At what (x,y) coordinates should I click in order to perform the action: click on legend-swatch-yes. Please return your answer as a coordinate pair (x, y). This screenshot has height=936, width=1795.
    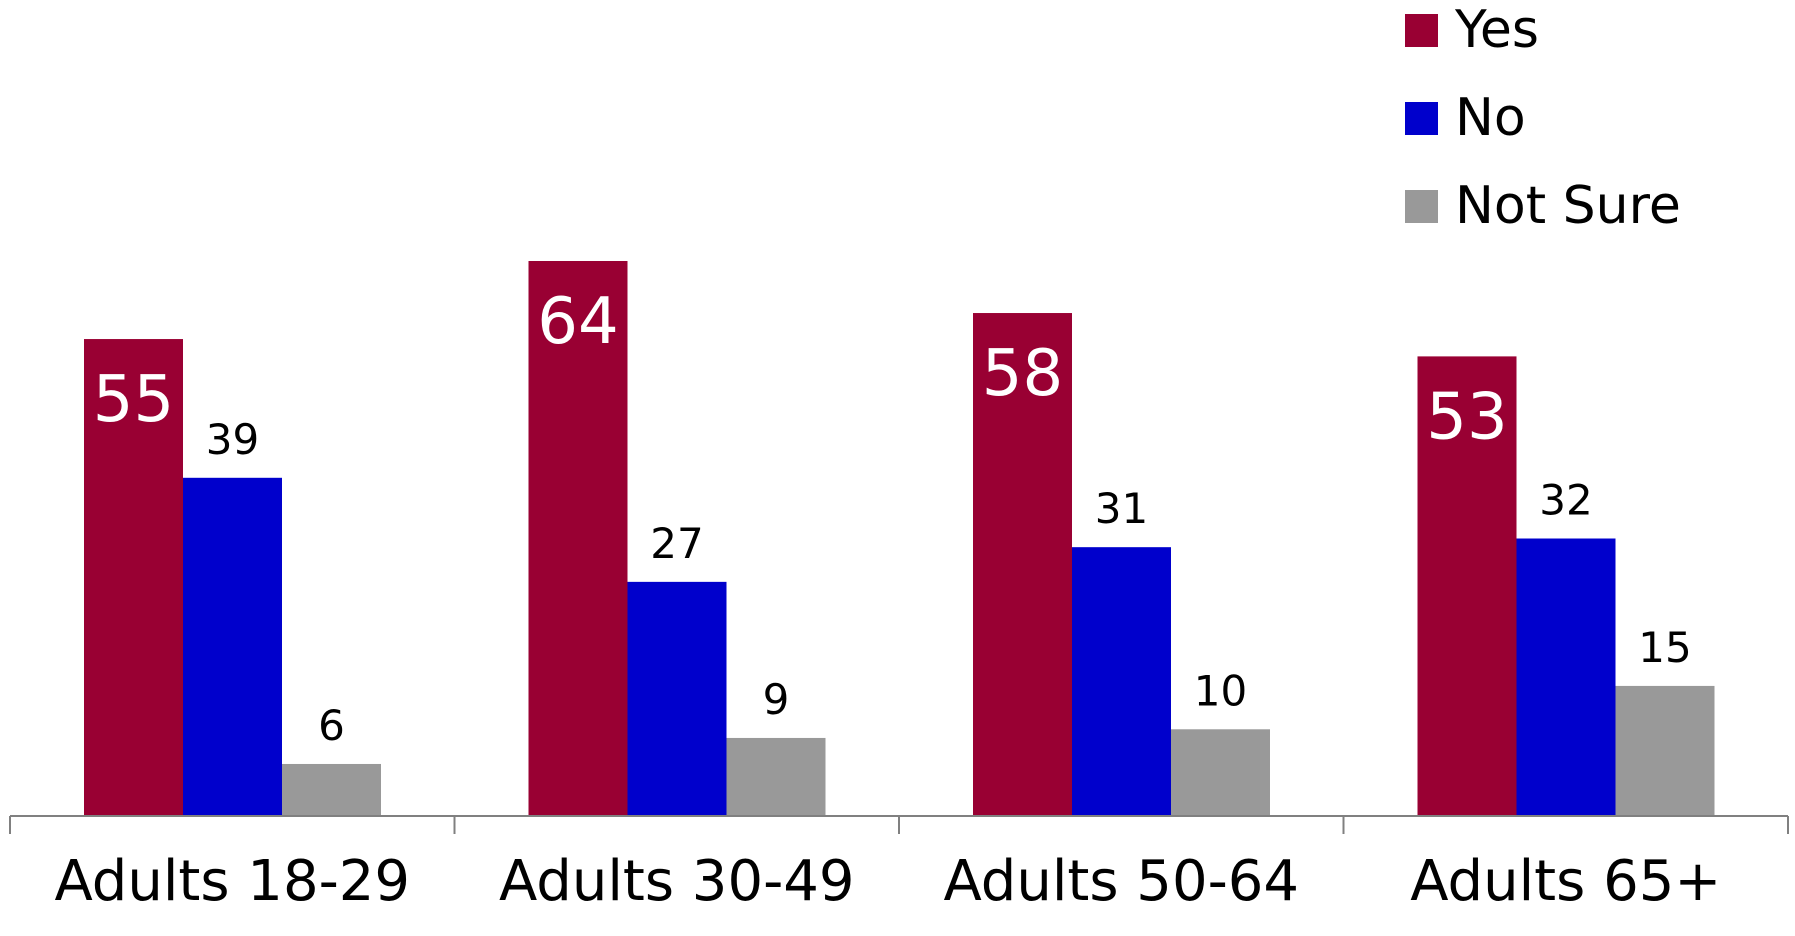
    Looking at the image, I should click on (1421, 30).